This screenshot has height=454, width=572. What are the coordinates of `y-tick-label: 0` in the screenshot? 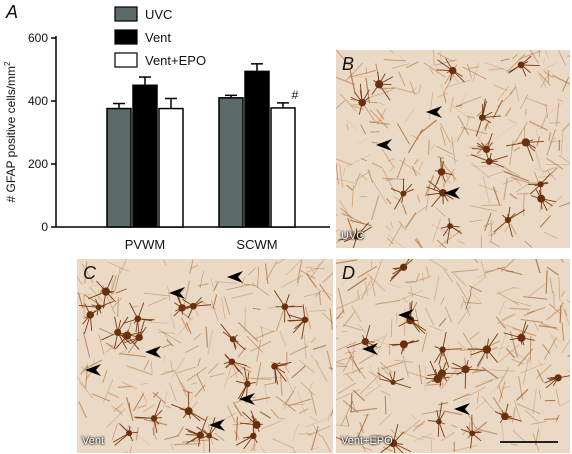 It's located at (44, 227).